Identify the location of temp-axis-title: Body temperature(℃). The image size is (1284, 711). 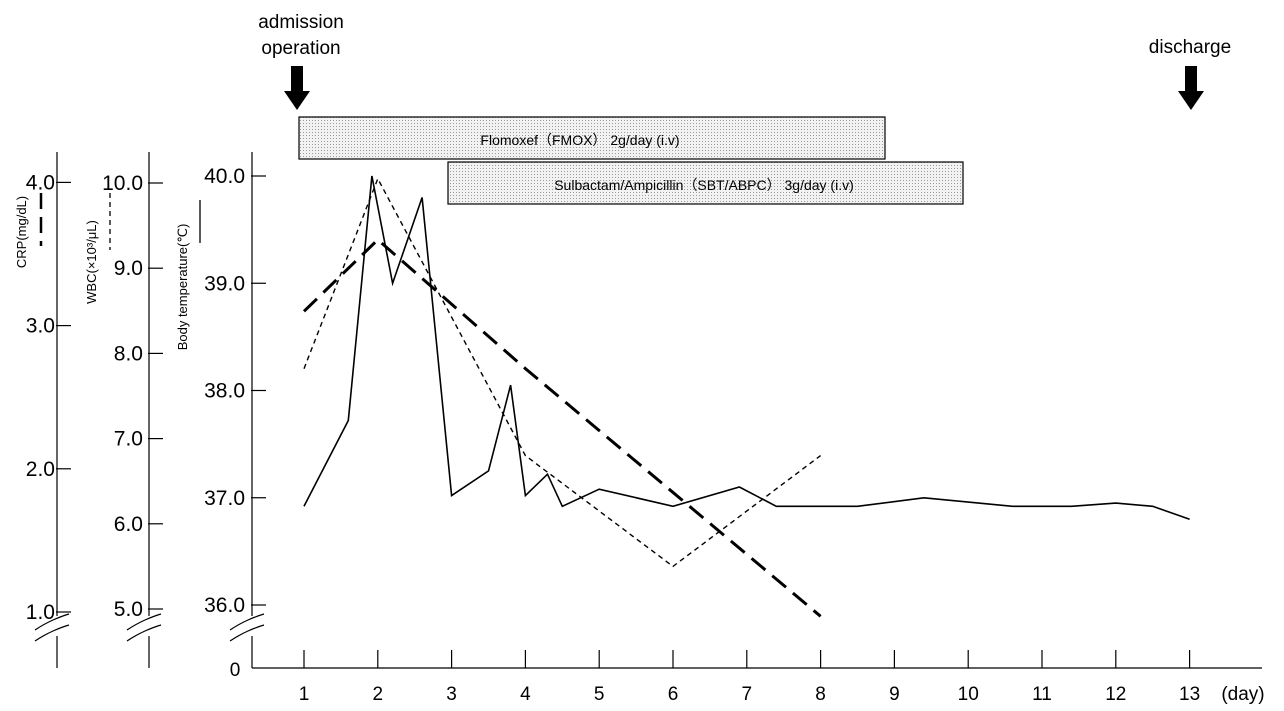
(182, 287).